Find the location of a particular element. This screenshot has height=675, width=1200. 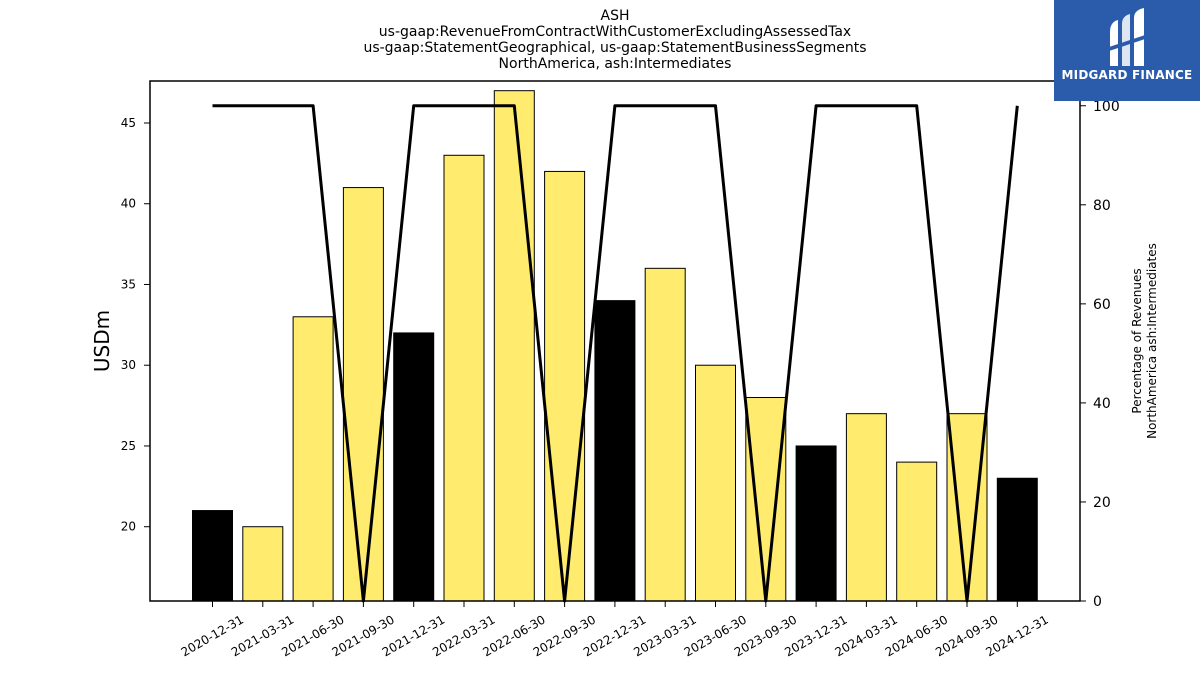

logo-text: MIDGARD FINANCE is located at coordinates (1127, 75).